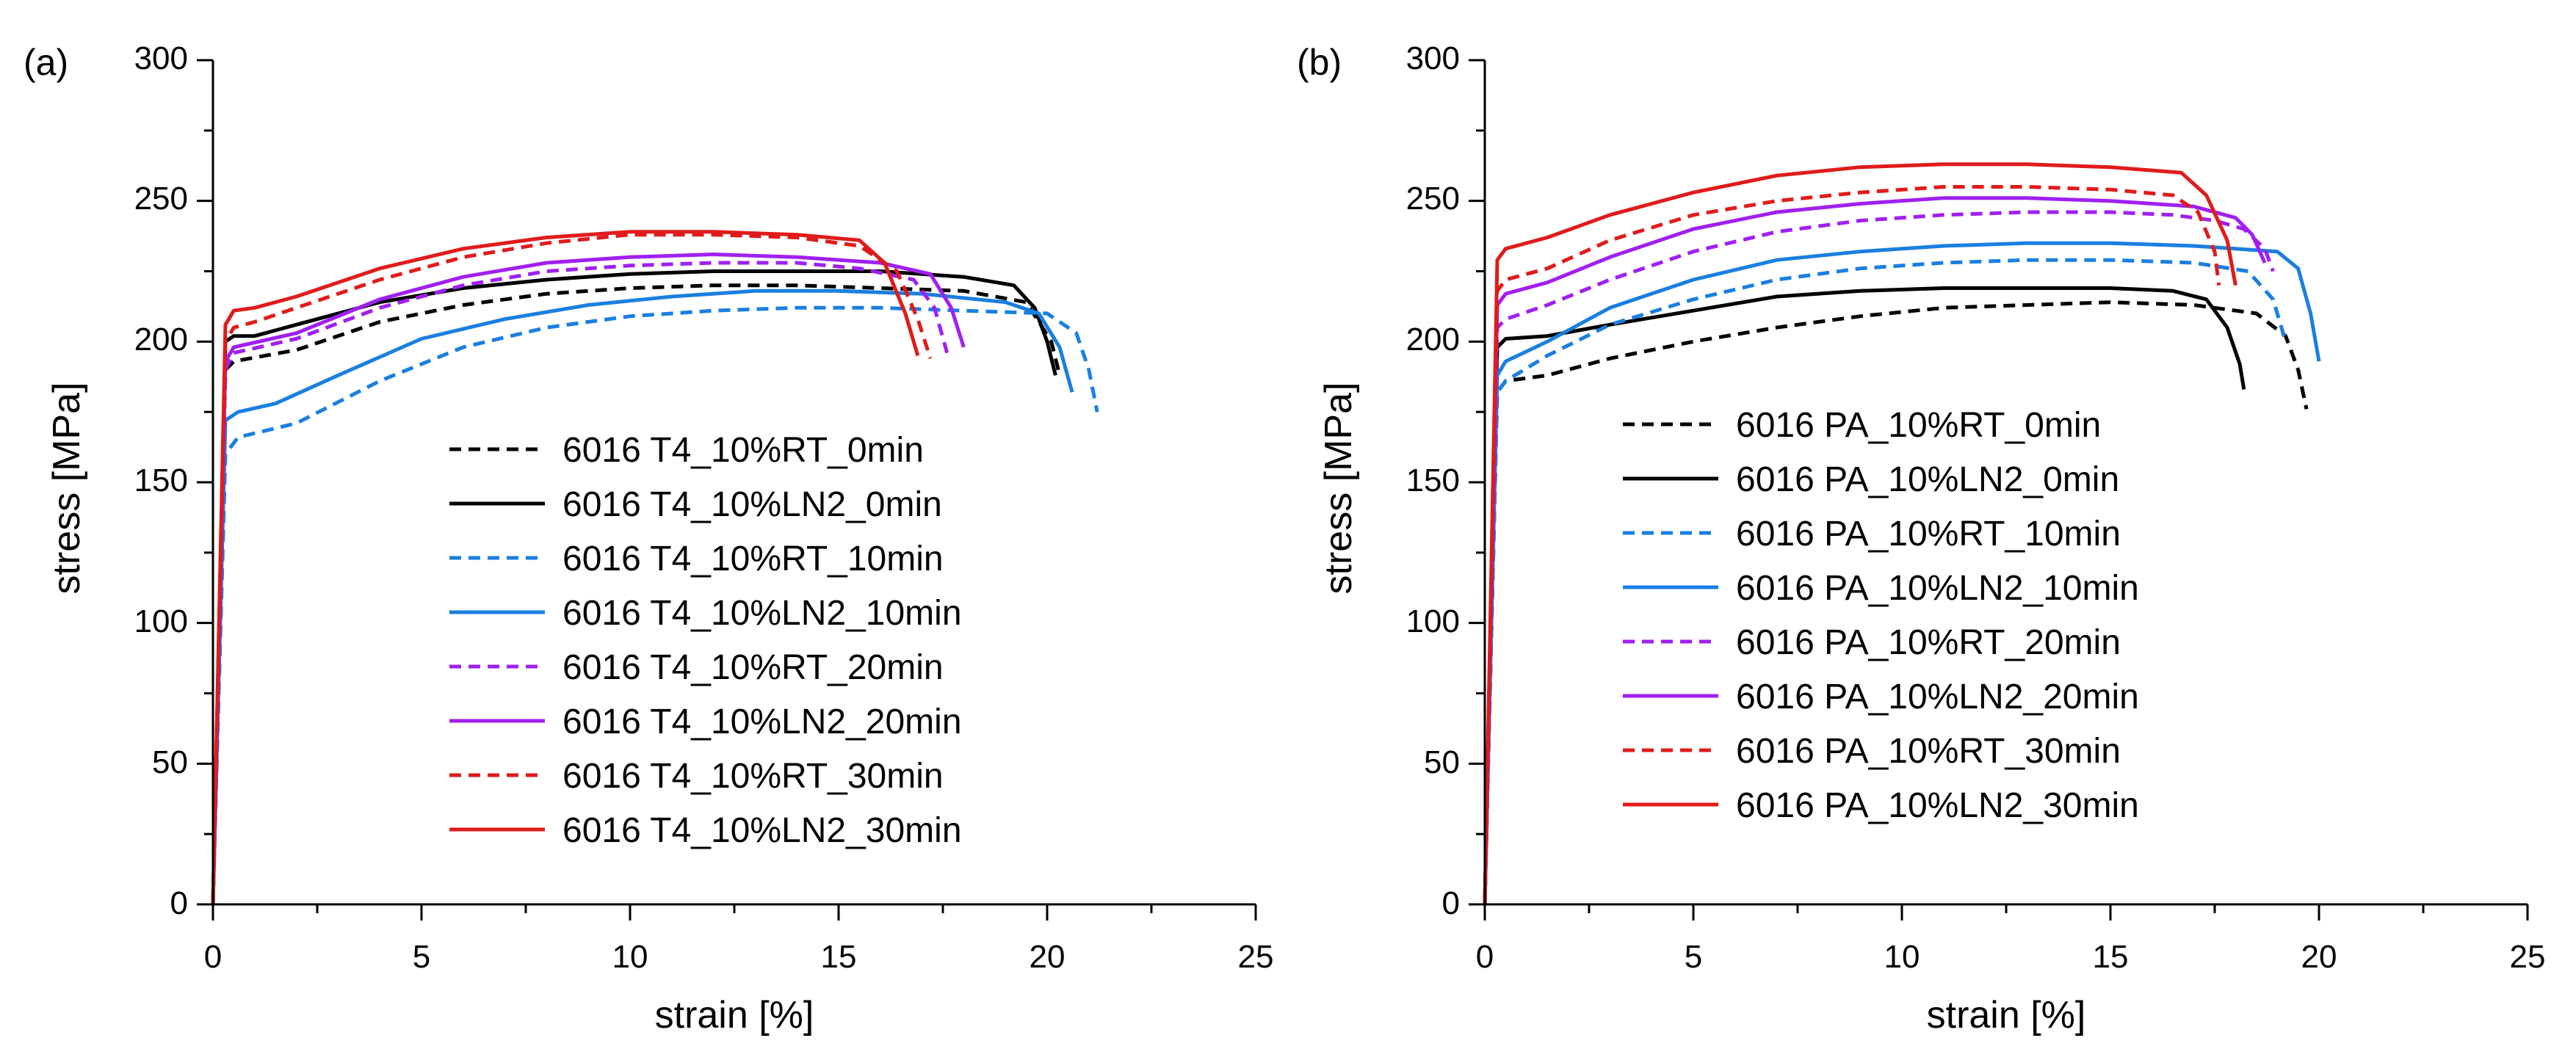  Describe the element at coordinates (1918, 425) in the screenshot. I see `legend-label: 6016 PA_10%RT_0min` at that location.